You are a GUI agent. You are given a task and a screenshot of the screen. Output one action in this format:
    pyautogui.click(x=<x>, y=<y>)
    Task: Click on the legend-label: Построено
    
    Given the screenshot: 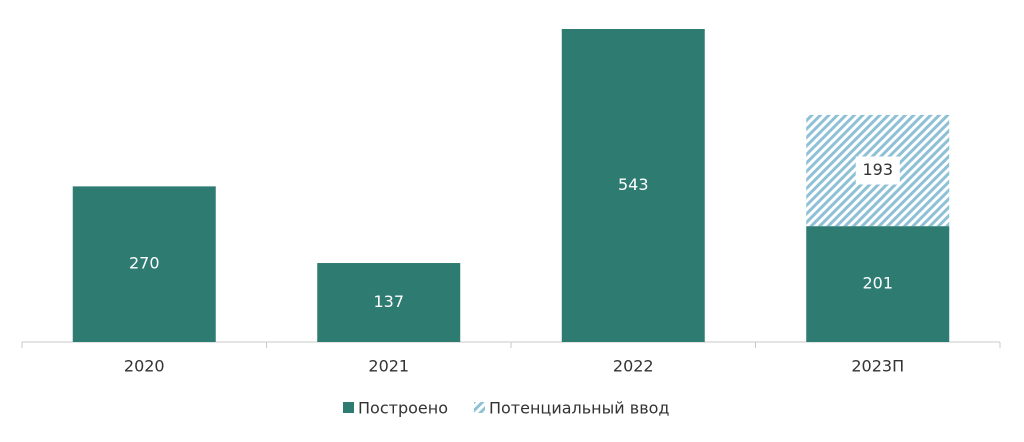 What is the action you would take?
    pyautogui.click(x=403, y=408)
    